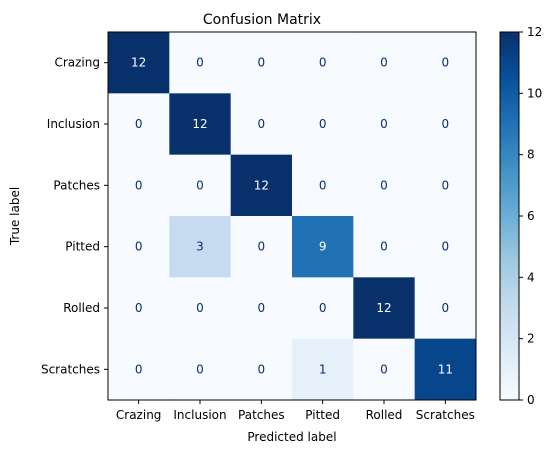 This screenshot has width=557, height=455. What do you see at coordinates (322, 415) in the screenshot?
I see `x-tick-label-3: Pitted` at bounding box center [322, 415].